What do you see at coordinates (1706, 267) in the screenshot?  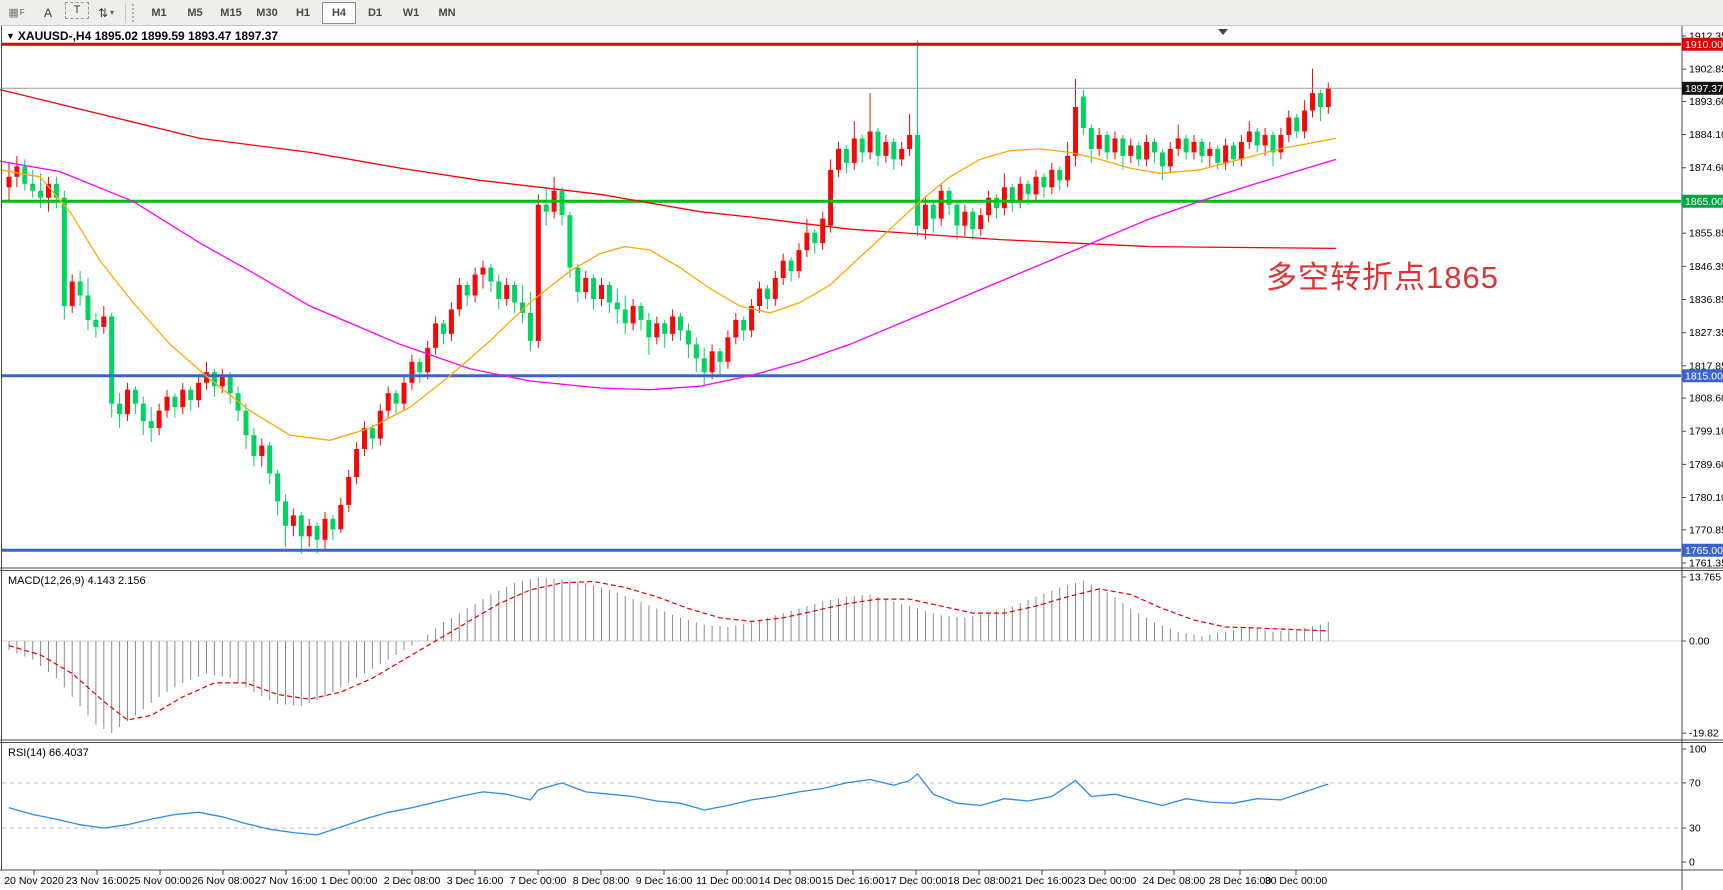 I see `price-axis-label: 1846.35` at bounding box center [1706, 267].